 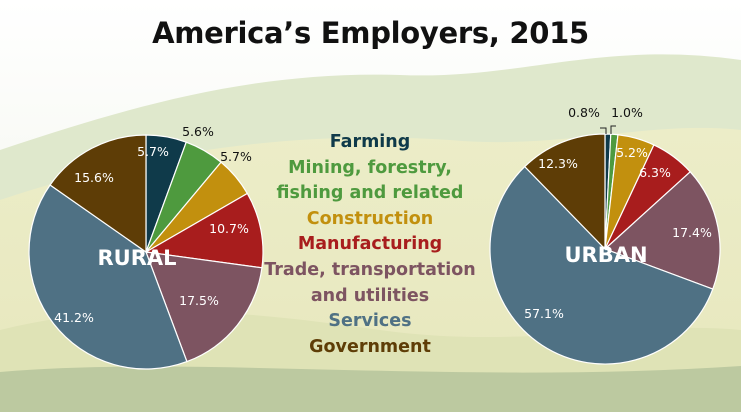 What do you see at coordinates (370, 33) in the screenshot?
I see `page-title: America’s Employers, 2015` at bounding box center [370, 33].